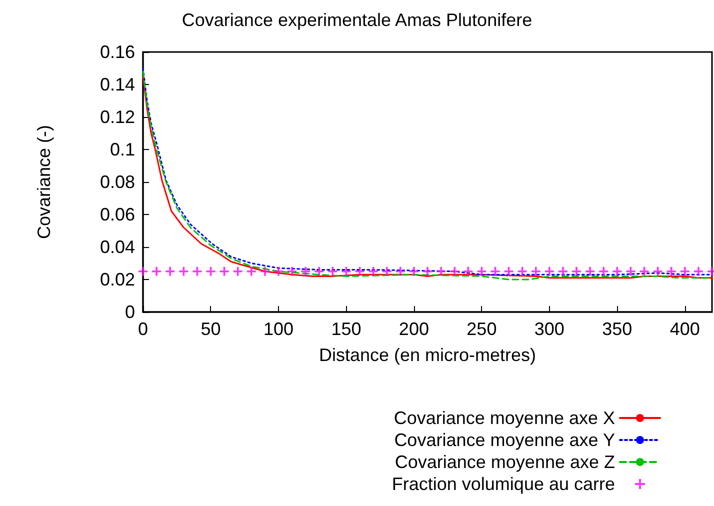 The height and width of the screenshot is (506, 714). Describe the element at coordinates (117, 117) in the screenshot. I see `y-tick-label: 0.12` at that location.